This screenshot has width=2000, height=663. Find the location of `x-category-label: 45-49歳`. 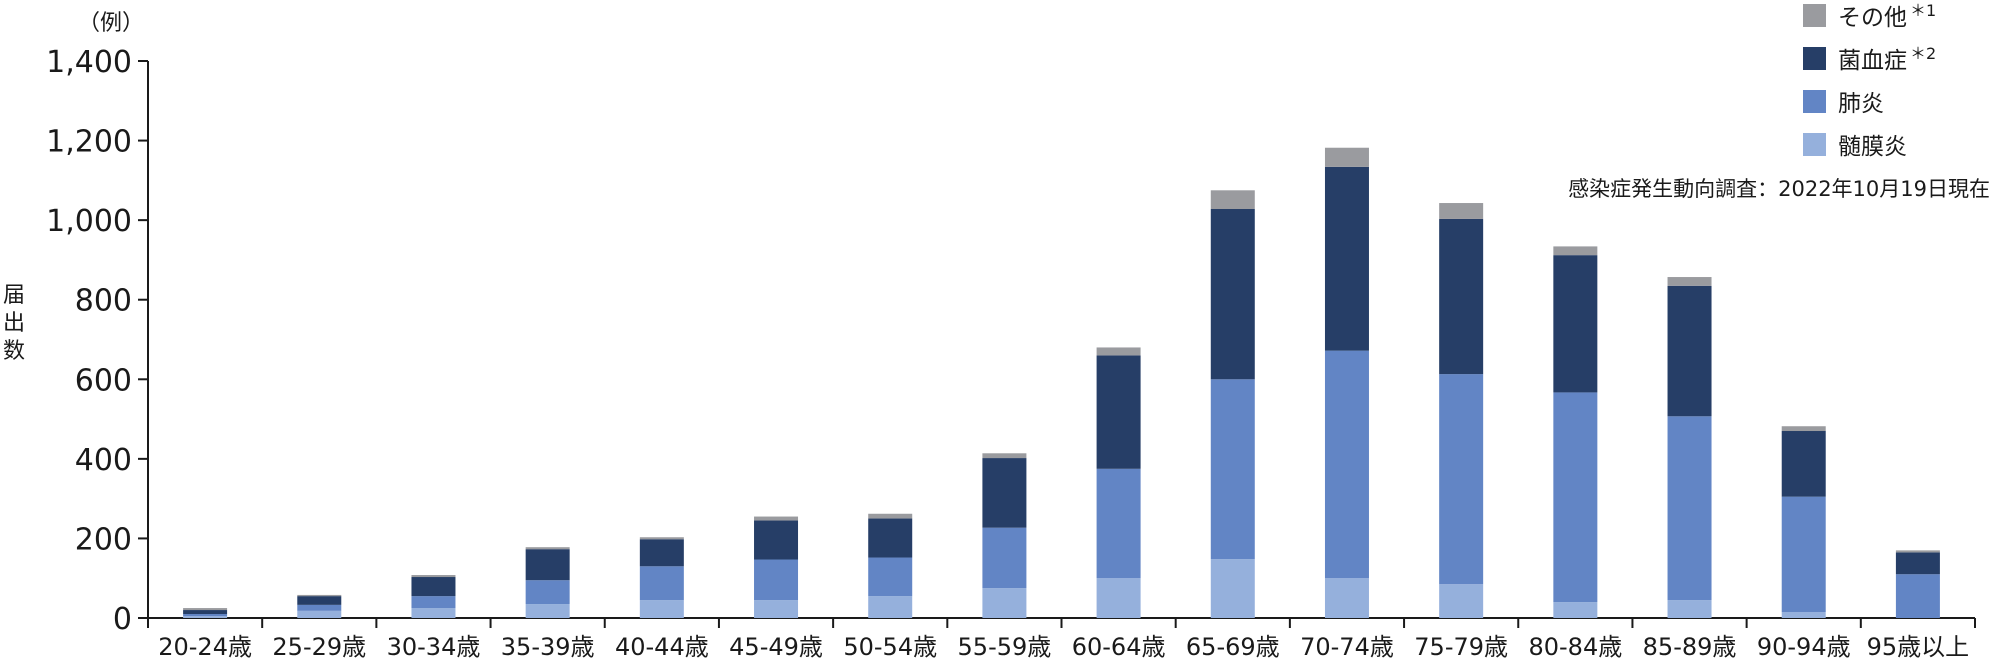

x-category-label: 45-49歳 is located at coordinates (776, 647).